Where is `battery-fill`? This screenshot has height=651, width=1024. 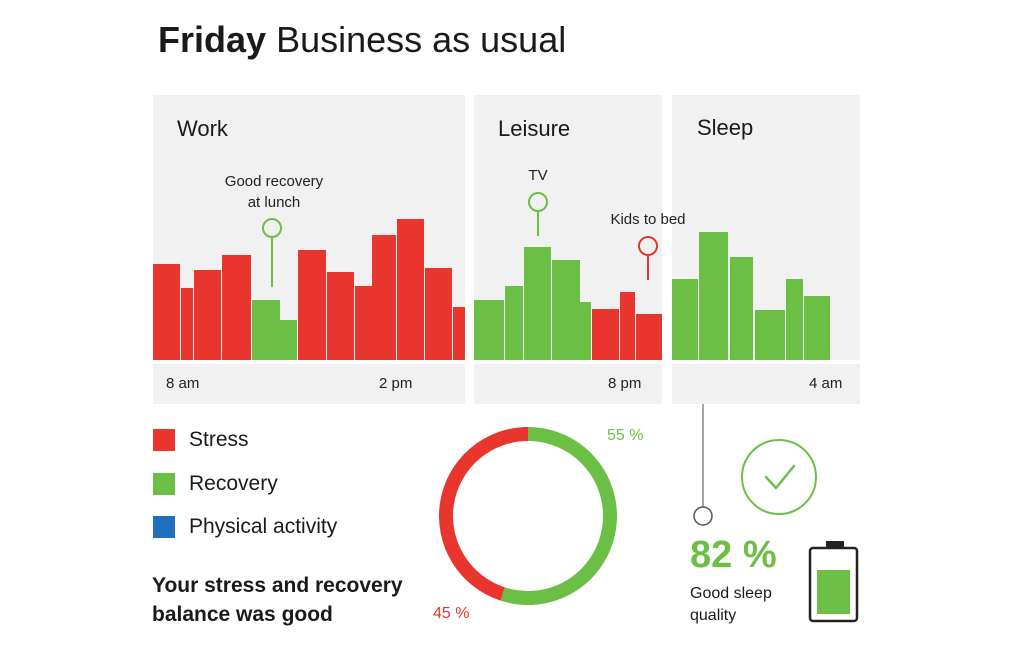
battery-fill is located at coordinates (833, 592).